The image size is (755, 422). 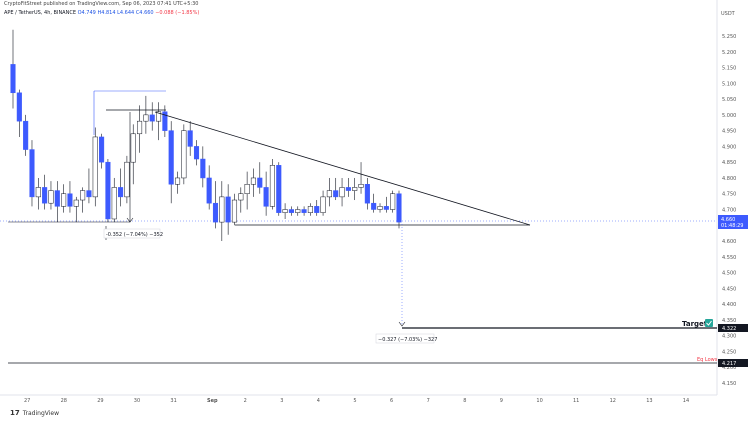 What do you see at coordinates (613, 401) in the screenshot?
I see `date-tick-label: 12` at bounding box center [613, 401].